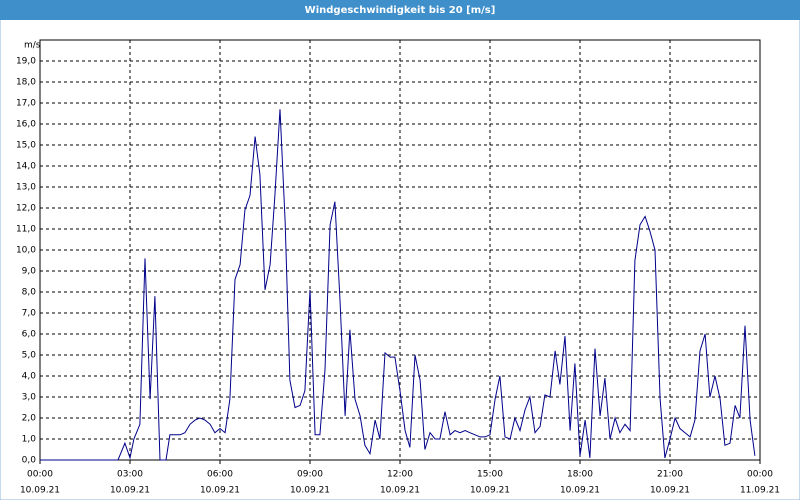 The image size is (800, 504). Describe the element at coordinates (29, 377) in the screenshot. I see `y-tick-label: 4,0` at that location.